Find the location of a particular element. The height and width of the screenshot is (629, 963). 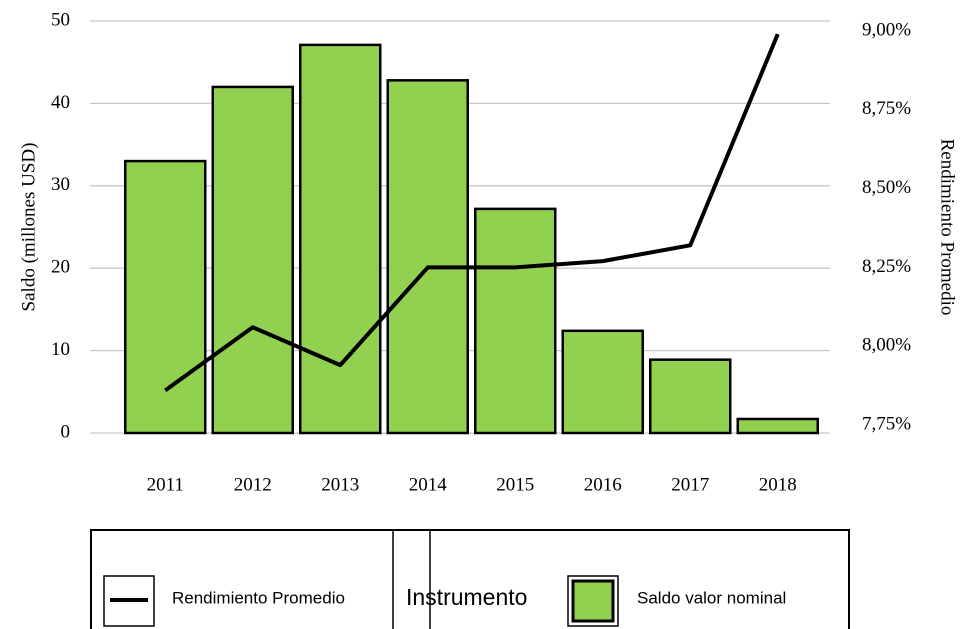

legend-title: Instrumento is located at coordinates (466, 597).